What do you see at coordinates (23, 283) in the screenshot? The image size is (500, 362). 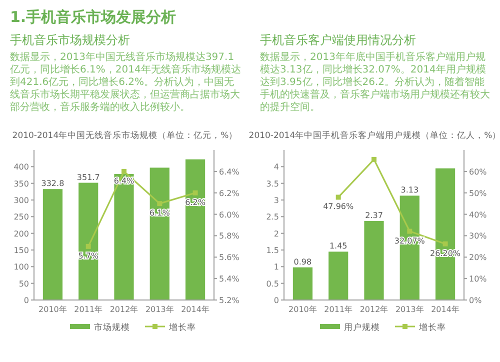 I see `y-tick-label: 50` at bounding box center [23, 283].